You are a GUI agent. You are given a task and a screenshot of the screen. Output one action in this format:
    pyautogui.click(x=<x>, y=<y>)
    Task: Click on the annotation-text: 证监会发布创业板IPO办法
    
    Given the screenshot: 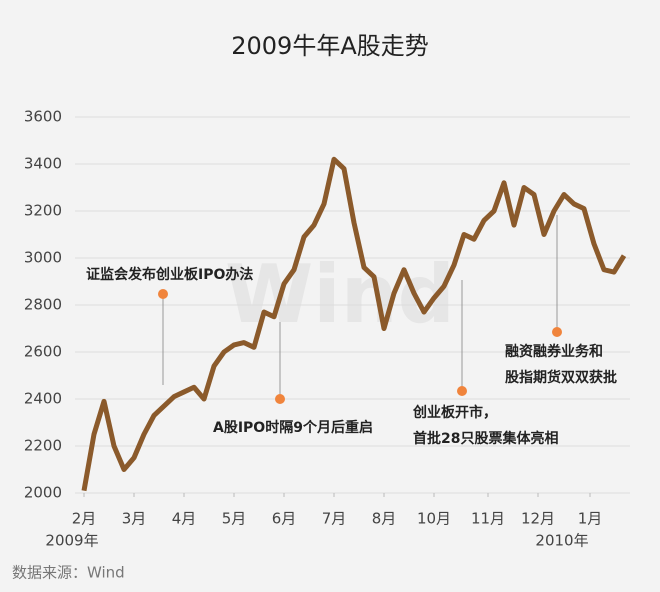 What is the action you would take?
    pyautogui.click(x=169, y=274)
    